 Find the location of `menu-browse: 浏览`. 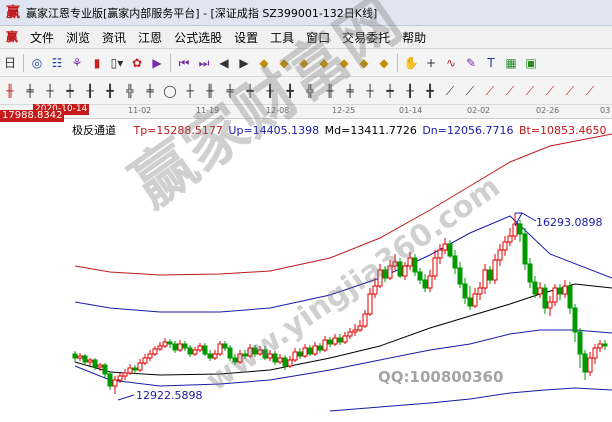

menu-browse: 浏览 is located at coordinates (78, 37).